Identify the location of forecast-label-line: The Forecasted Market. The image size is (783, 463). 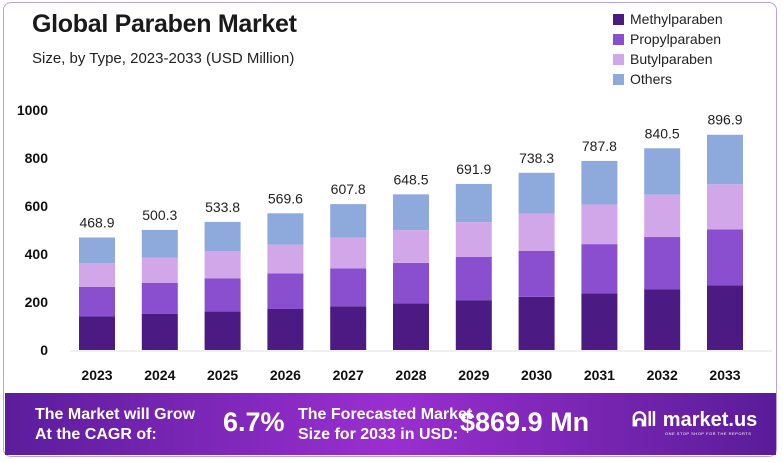
(385, 414).